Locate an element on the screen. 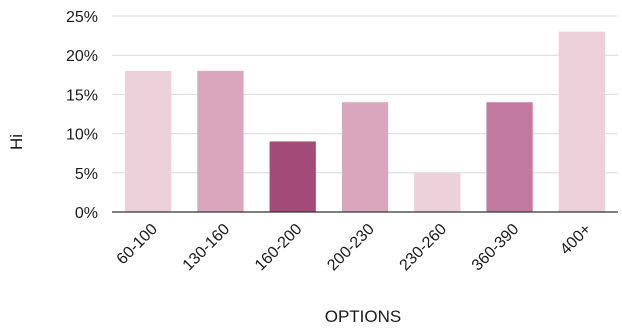 This screenshot has height=329, width=622. x-tick-label: 160-200 is located at coordinates (279, 248).